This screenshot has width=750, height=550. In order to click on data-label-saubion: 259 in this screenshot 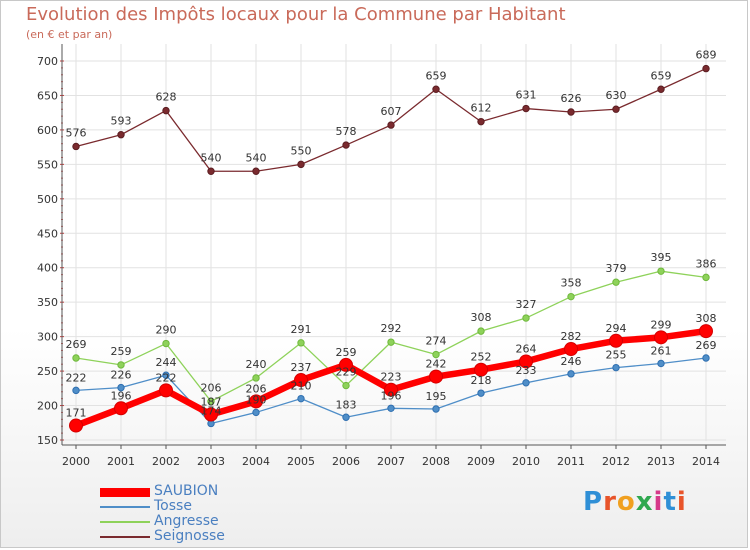, I will do `click(346, 352)`.